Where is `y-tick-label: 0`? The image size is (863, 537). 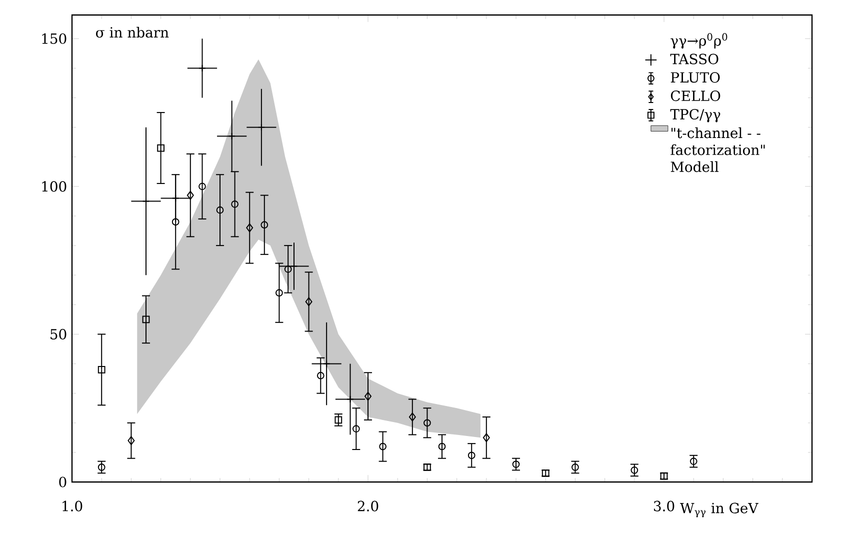 y-tick-label: 0 is located at coordinates (62, 482).